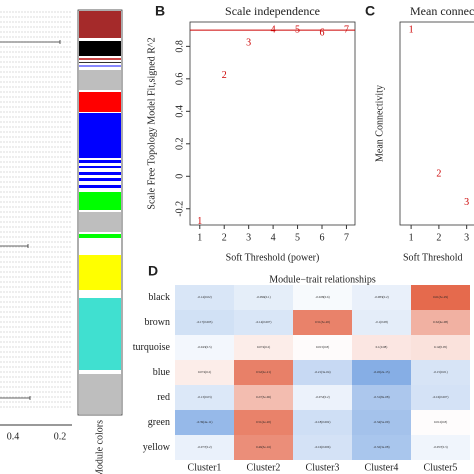 This screenshot has width=474, height=474. I want to click on row-label: brown, so click(157, 322).